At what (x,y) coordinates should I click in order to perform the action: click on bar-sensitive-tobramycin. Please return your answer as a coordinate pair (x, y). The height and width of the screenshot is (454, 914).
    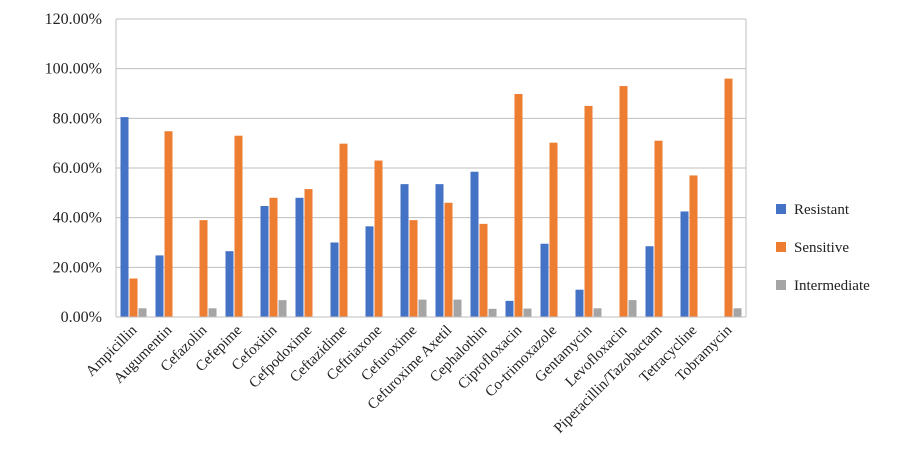
    Looking at the image, I should click on (728, 197).